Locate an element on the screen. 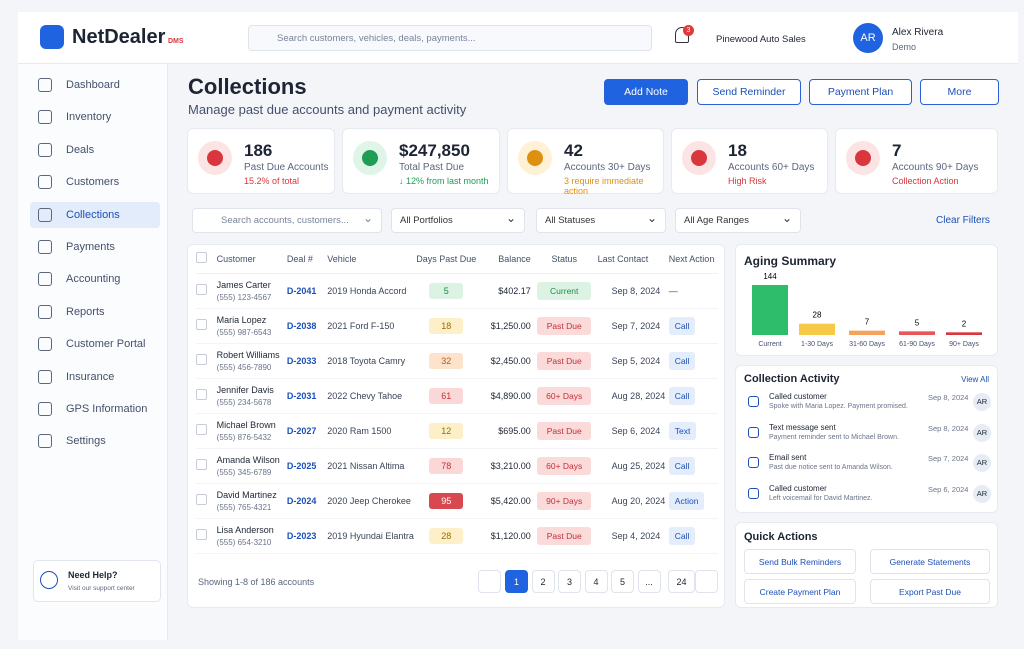  cell: 60+ Days is located at coordinates (564, 465).